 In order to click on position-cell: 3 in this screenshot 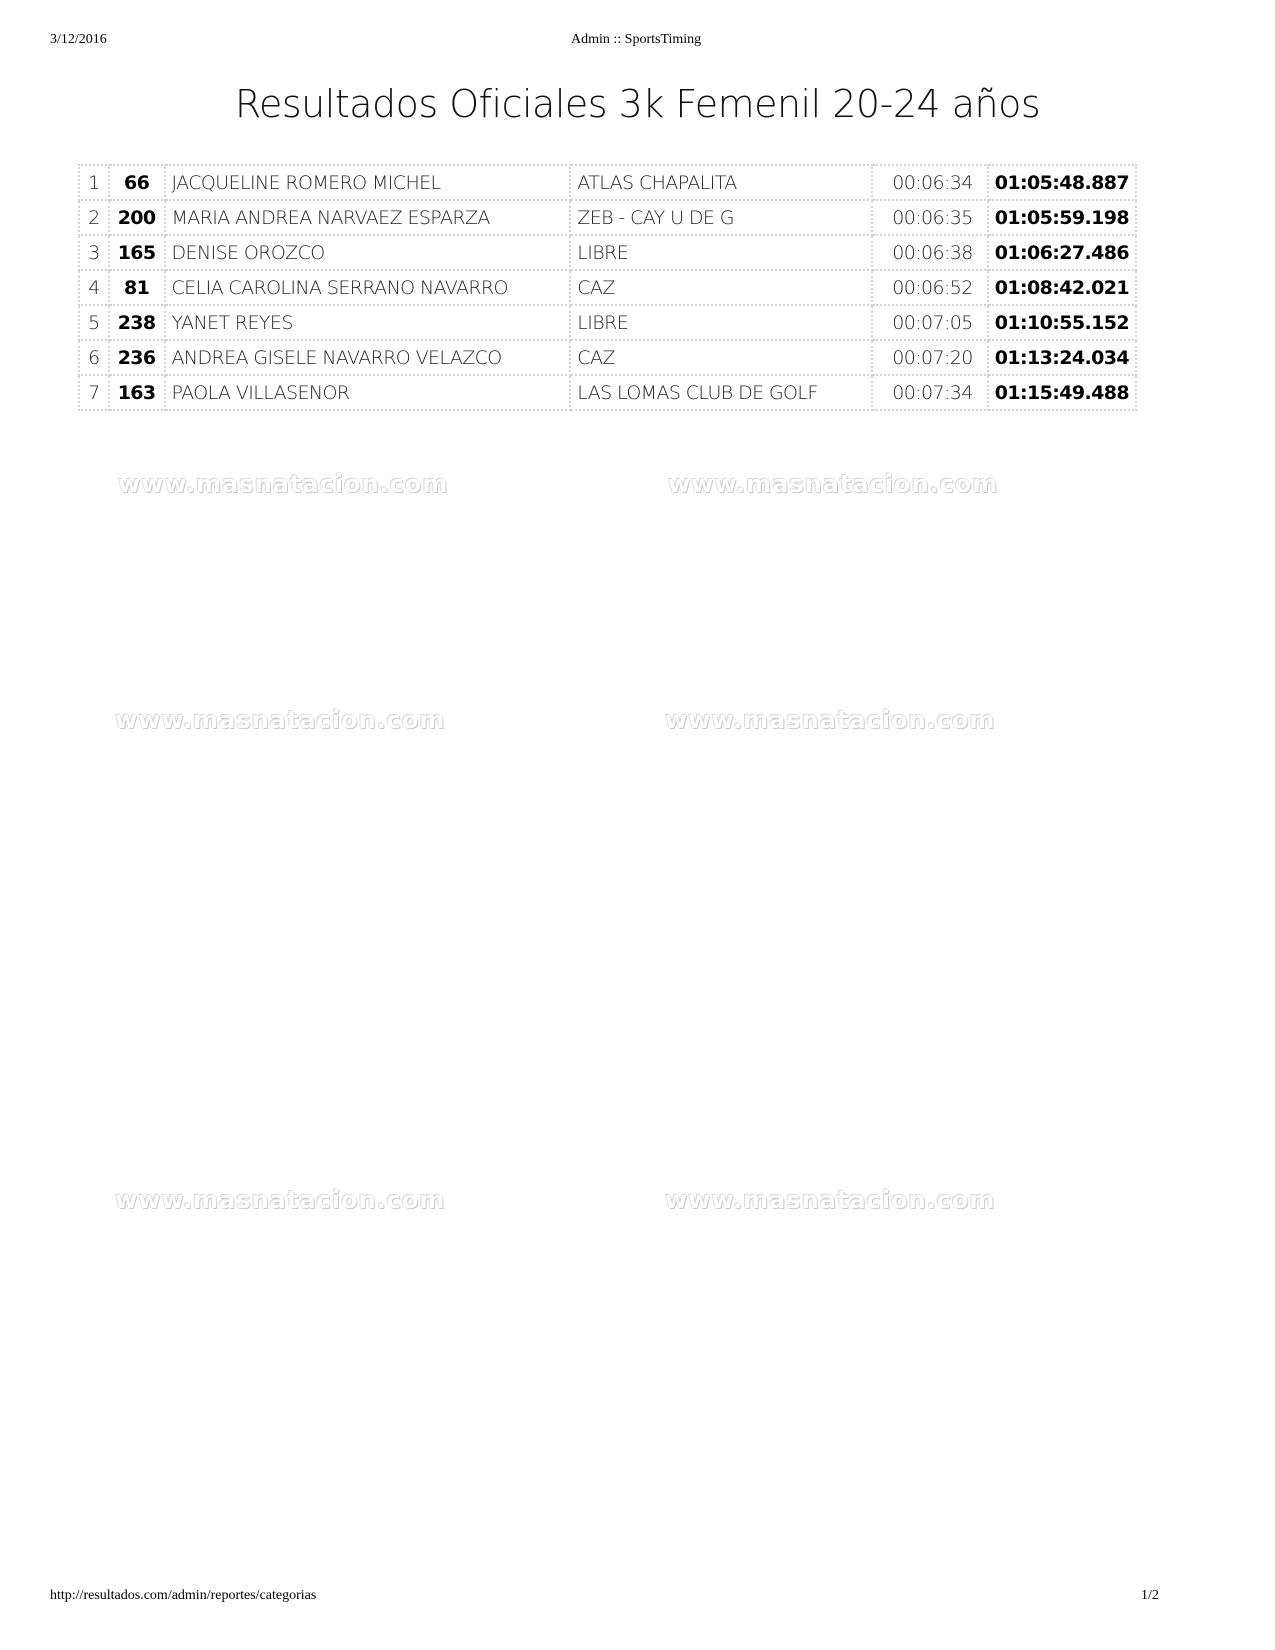, I will do `click(94, 252)`.